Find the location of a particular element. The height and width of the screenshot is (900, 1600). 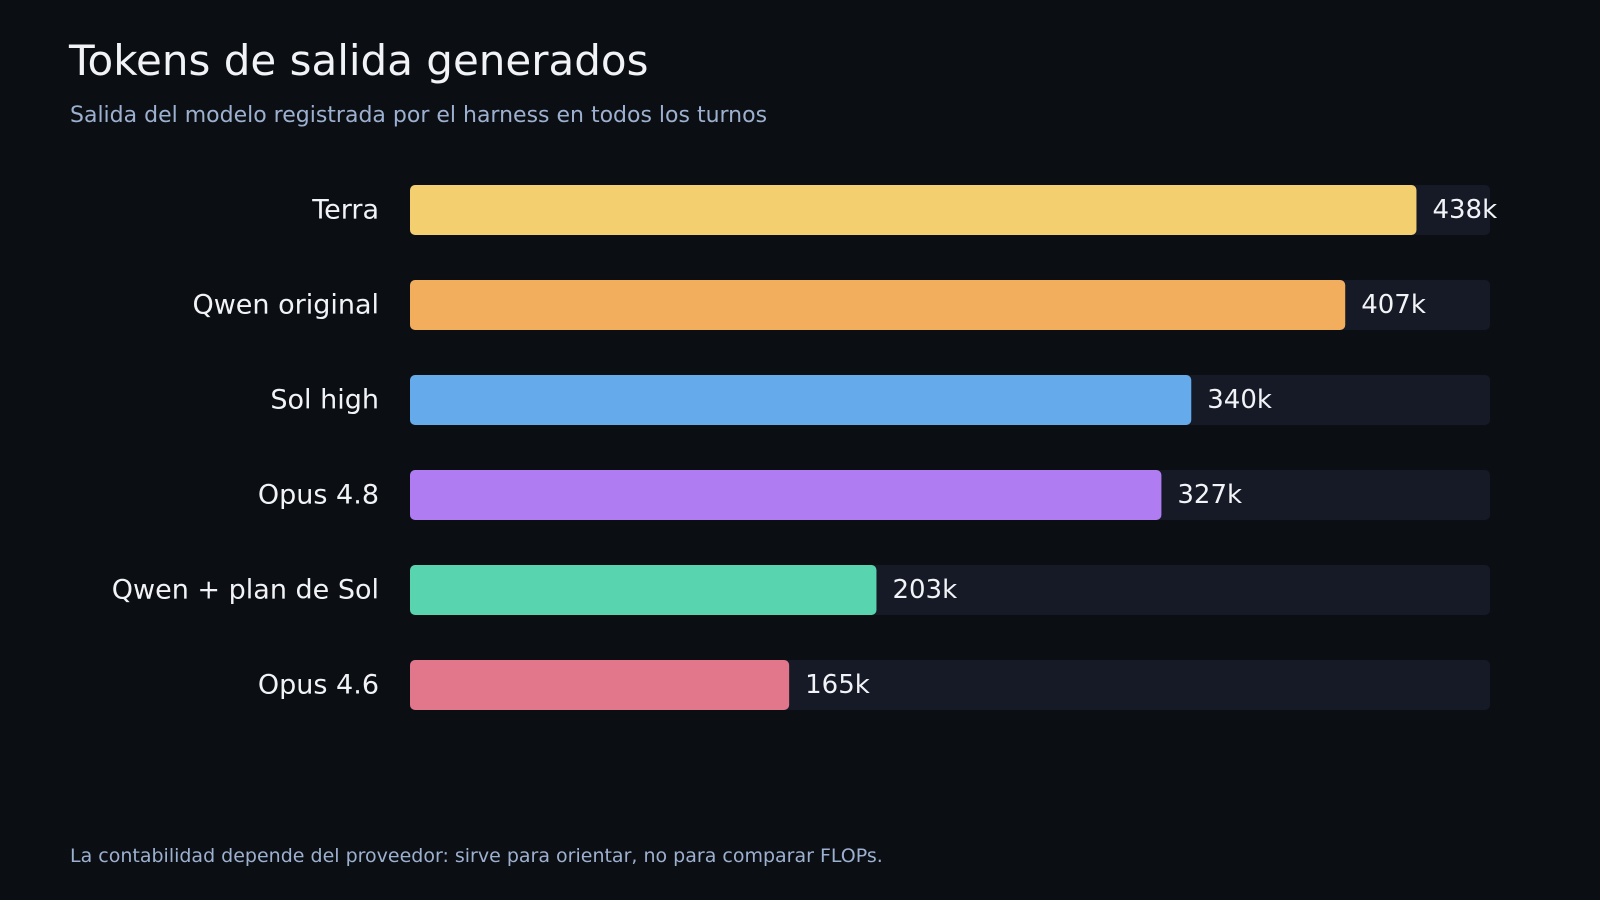

chart-title: Tokens de salida generados is located at coordinates (359, 60).